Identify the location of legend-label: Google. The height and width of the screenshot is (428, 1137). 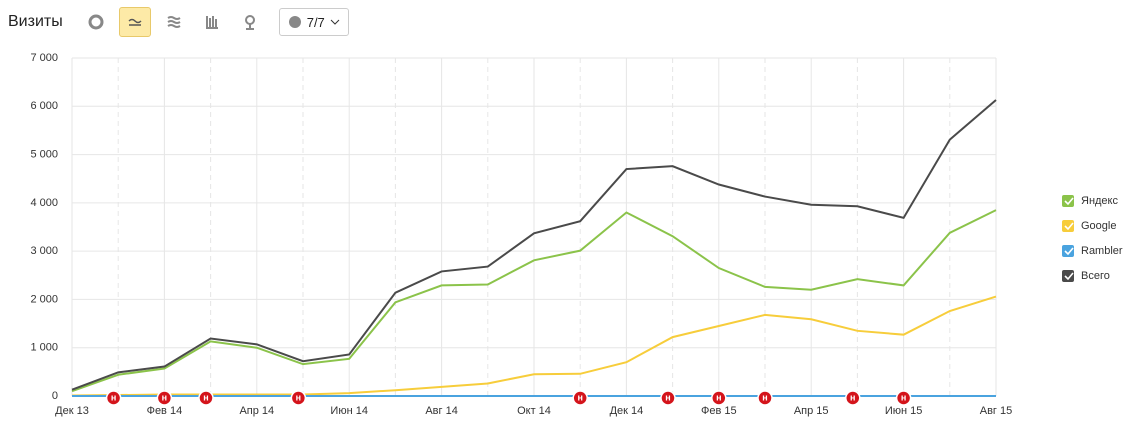
(1098, 226).